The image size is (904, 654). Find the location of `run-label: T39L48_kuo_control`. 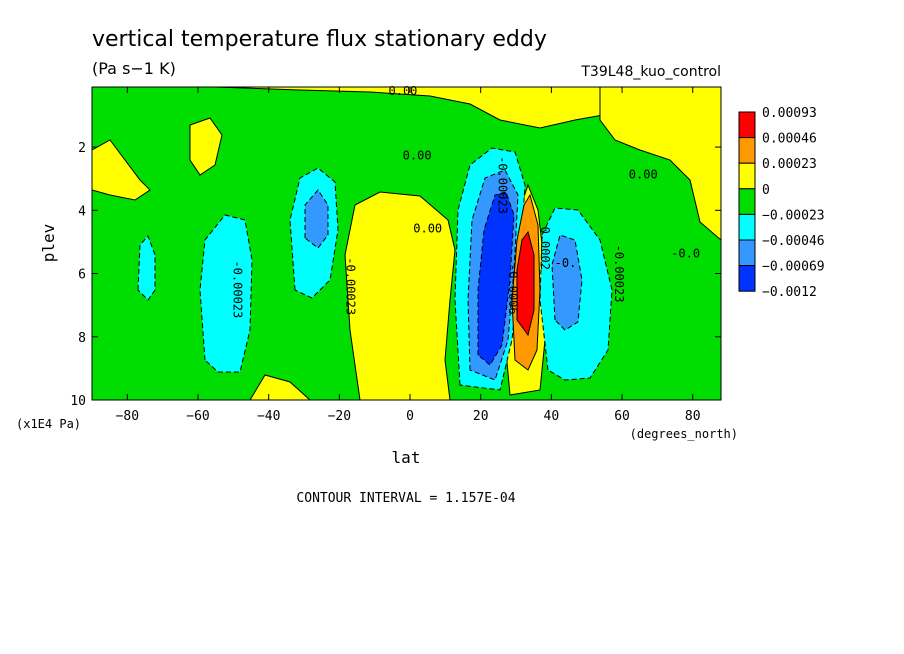

run-label: T39L48_kuo_control is located at coordinates (650, 72).